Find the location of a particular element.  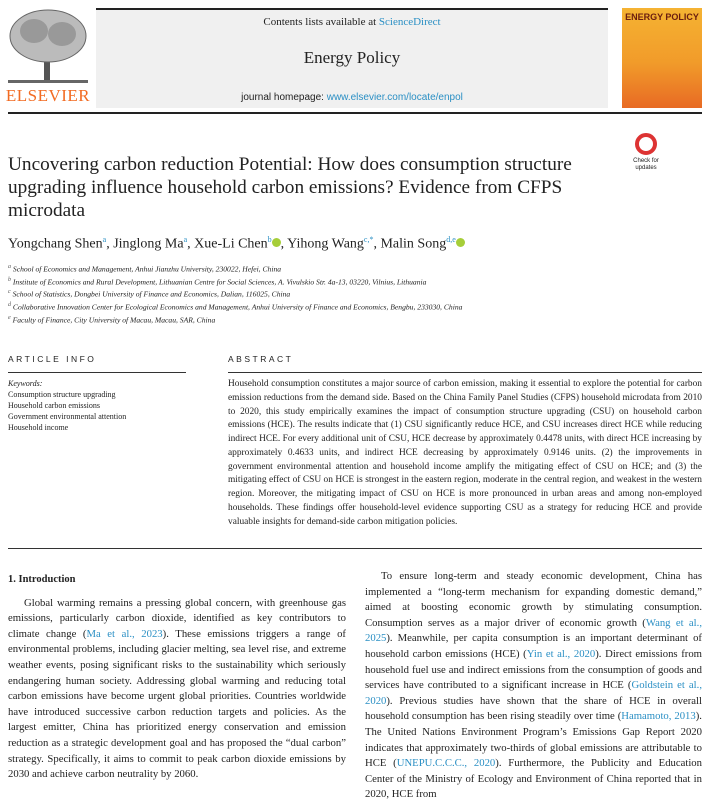

elsevier-wordmark: ELSEVIER is located at coordinates (48, 95).